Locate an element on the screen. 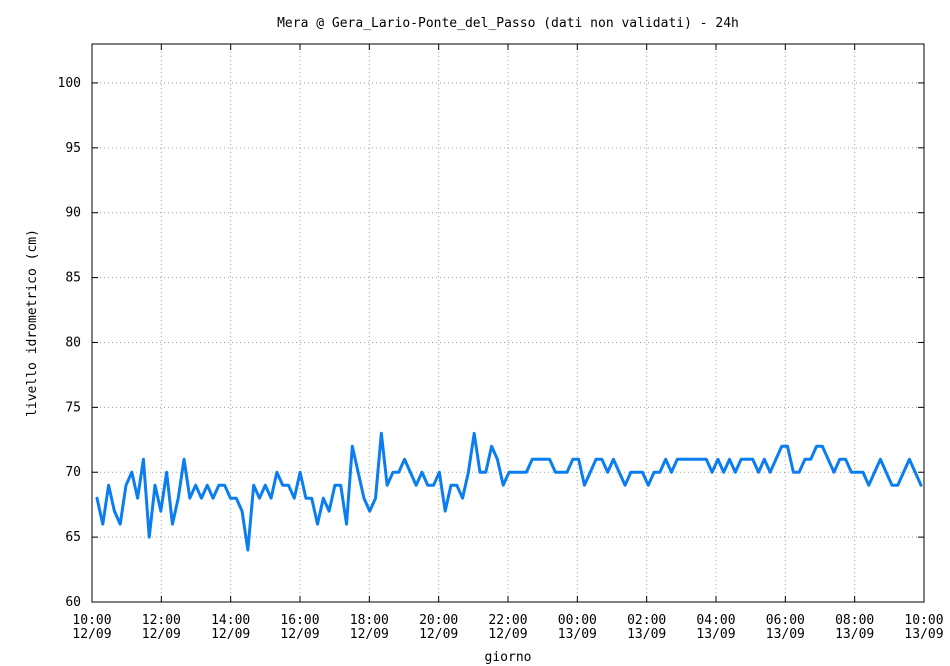 Image resolution: width=950 pixels, height=666 pixels. x-tick-label-time: 00:00 is located at coordinates (577, 620).